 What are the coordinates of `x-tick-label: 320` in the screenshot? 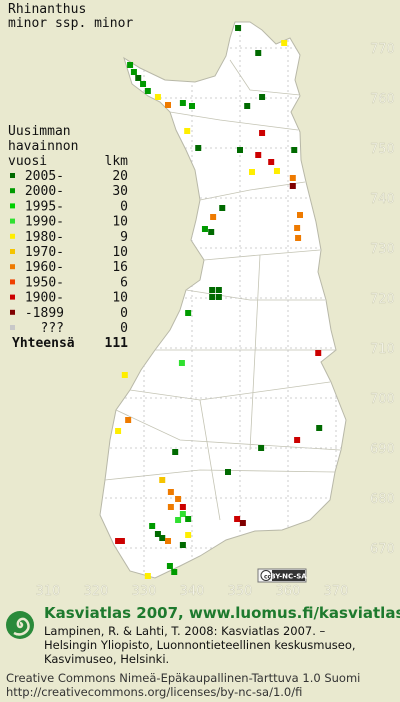 It's located at (96, 591).